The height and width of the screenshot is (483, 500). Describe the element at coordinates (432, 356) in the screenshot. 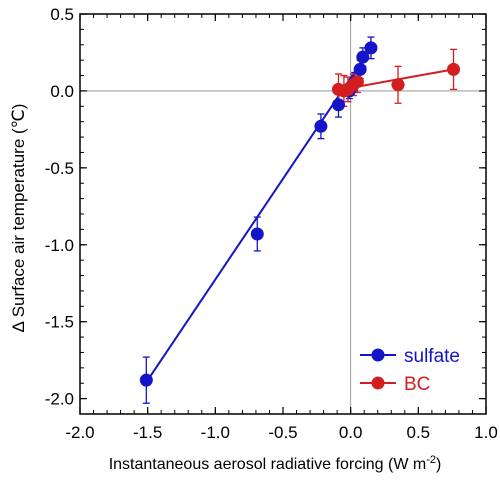

I see `legend-label: sulfate` at that location.